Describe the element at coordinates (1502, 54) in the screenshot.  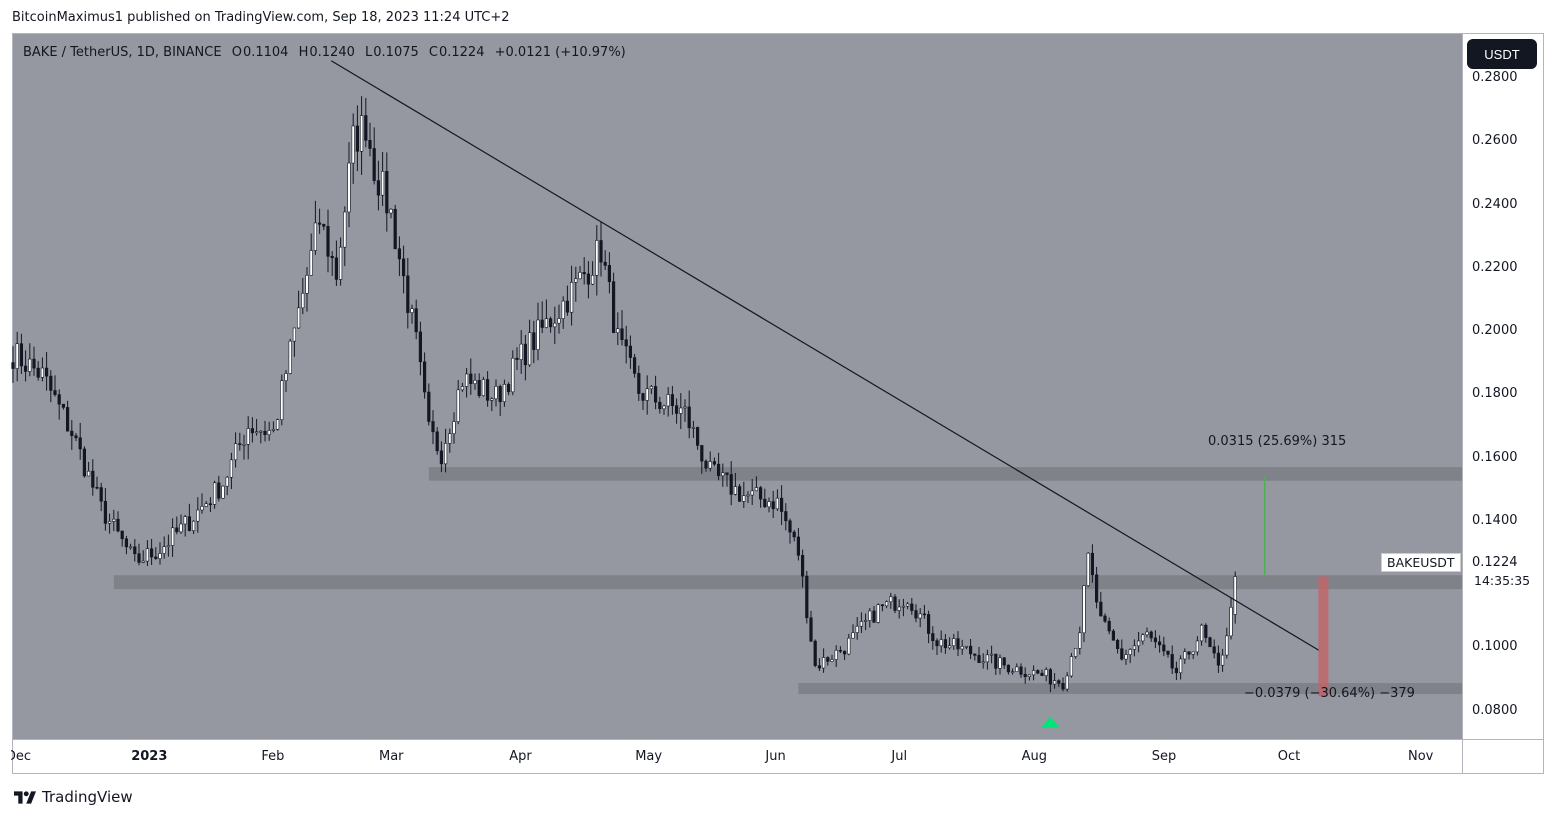
I see `currency-button: USDT` at that location.